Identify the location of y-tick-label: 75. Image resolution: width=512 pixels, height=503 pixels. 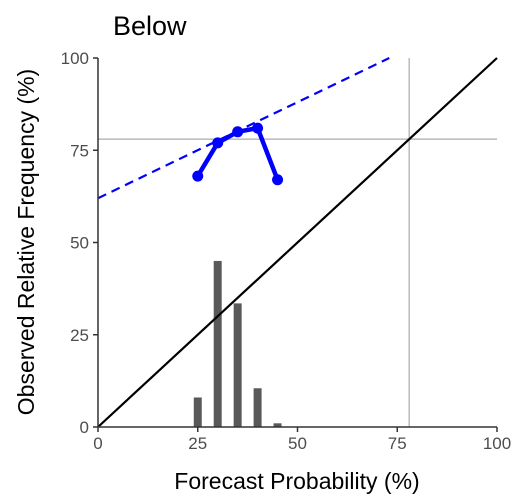
(79, 150).